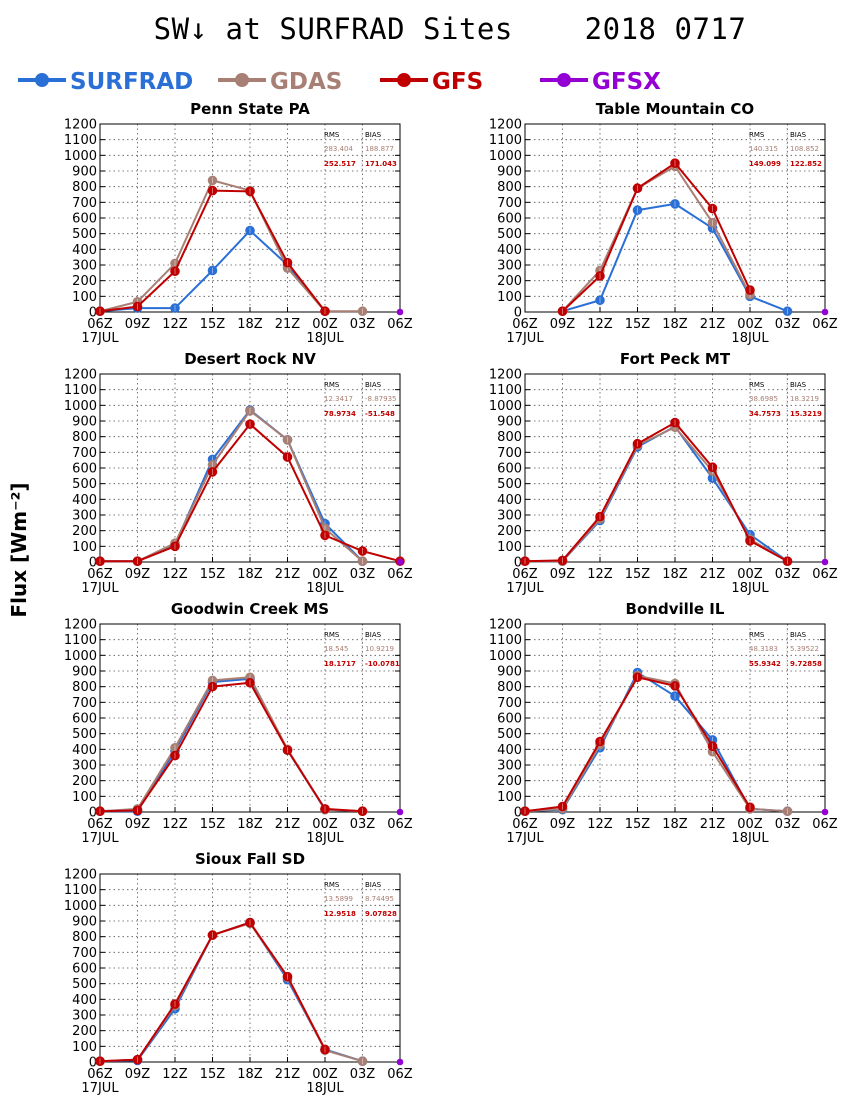 The height and width of the screenshot is (1100, 850). What do you see at coordinates (806, 664) in the screenshot?
I see `stats-gfs-bias: 9.72858` at bounding box center [806, 664].